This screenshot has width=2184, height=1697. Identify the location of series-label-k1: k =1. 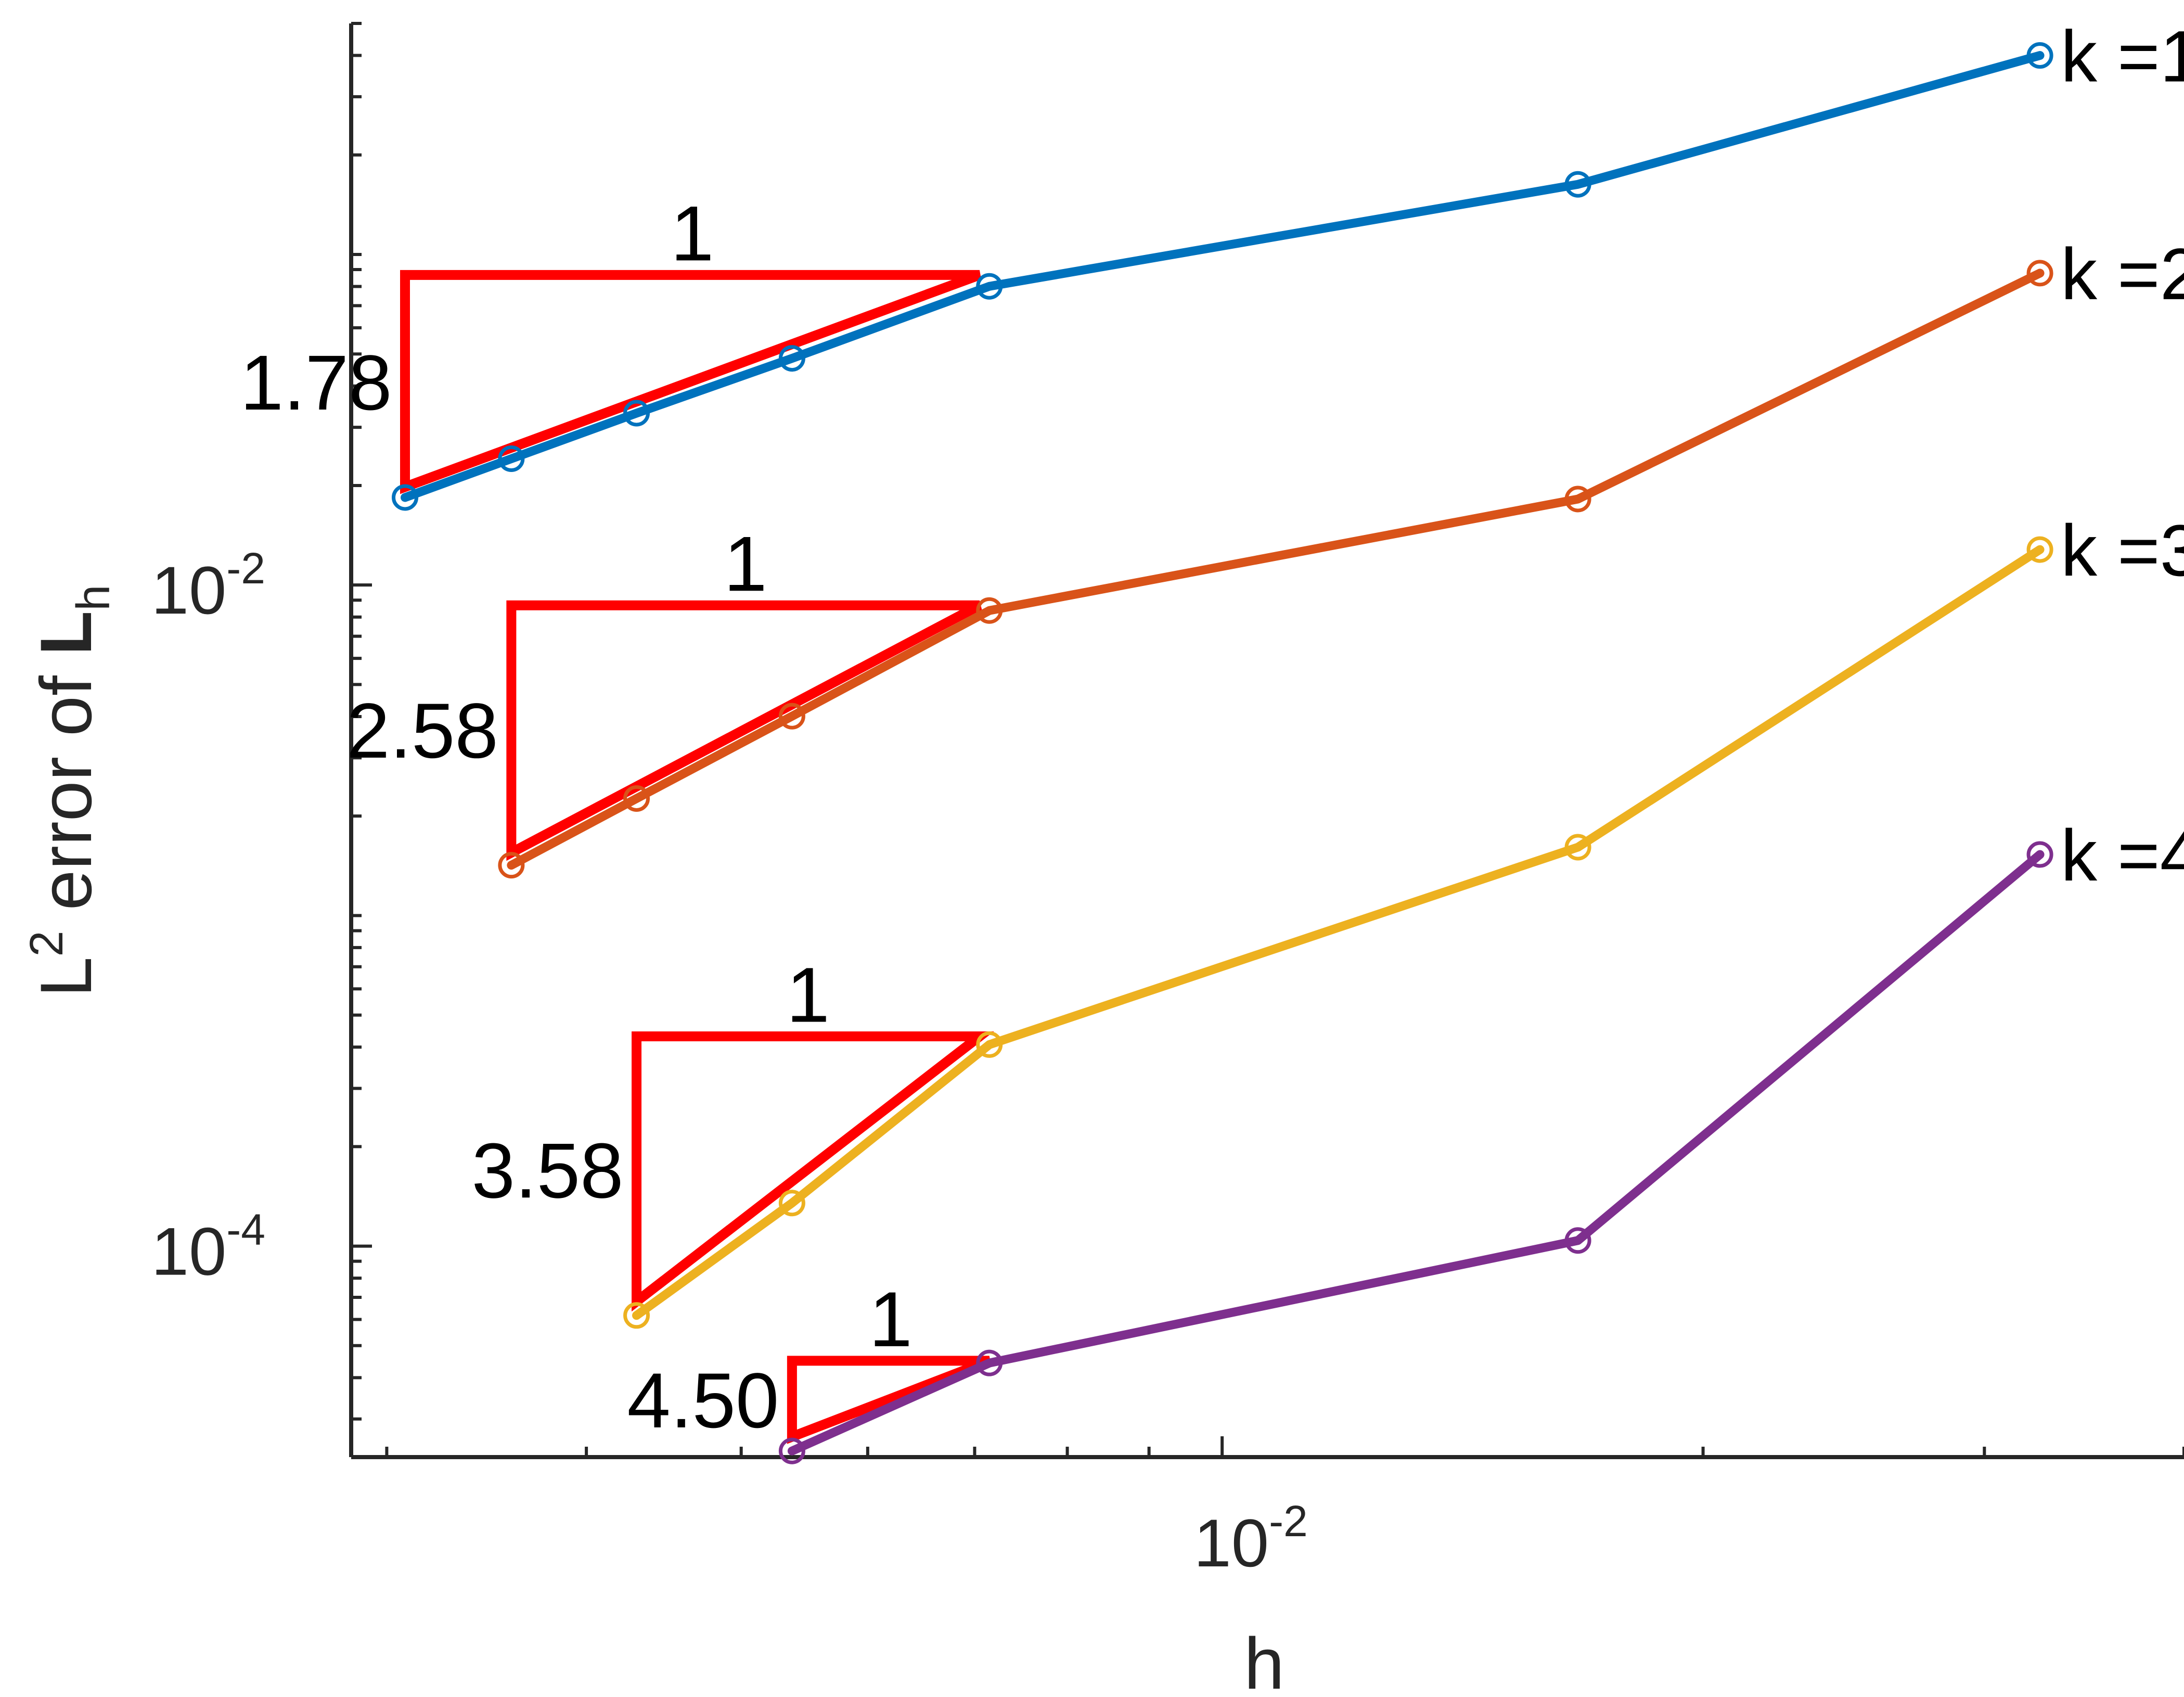
(2122, 57).